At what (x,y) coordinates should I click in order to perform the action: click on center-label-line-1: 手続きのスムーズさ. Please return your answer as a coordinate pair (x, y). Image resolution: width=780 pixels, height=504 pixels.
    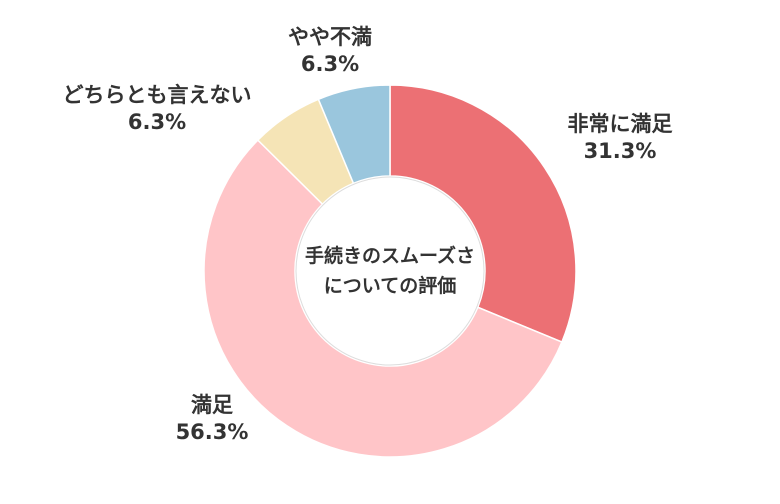
    Looking at the image, I should click on (390, 255).